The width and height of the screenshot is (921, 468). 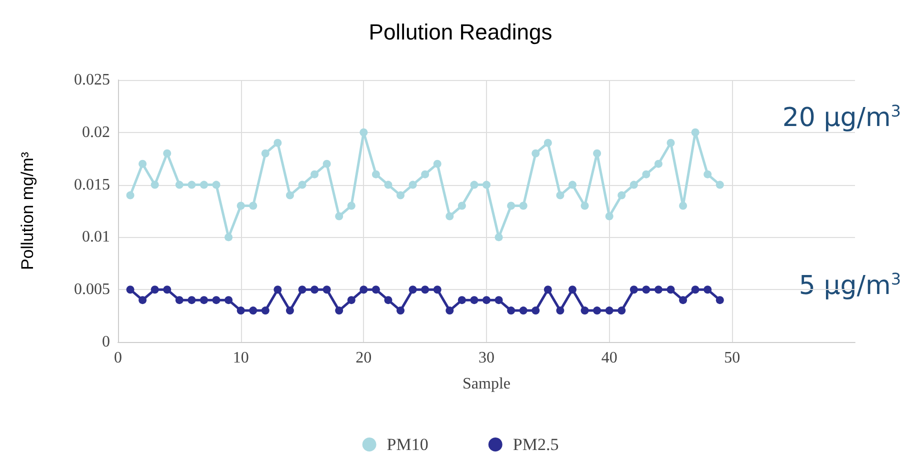 What do you see at coordinates (92, 80) in the screenshot?
I see `y-tick-label: 0.025` at bounding box center [92, 80].